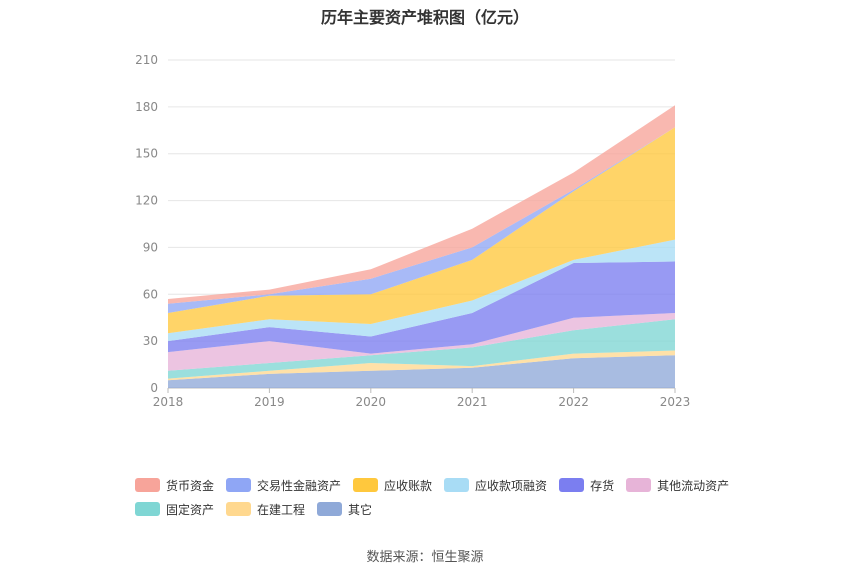 The width and height of the screenshot is (850, 575). What do you see at coordinates (421, 342) in the screenshot?
I see `area-其他流动资产` at bounding box center [421, 342].